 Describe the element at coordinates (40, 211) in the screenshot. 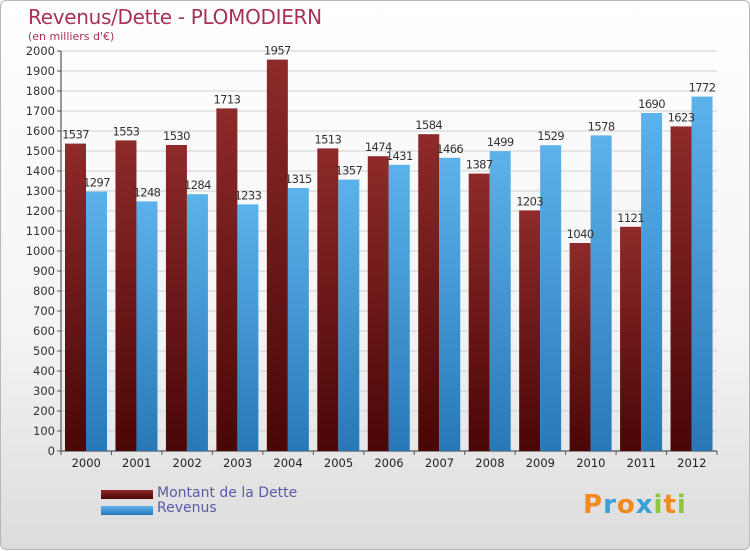

I see `y-tick-label: 1200` at that location.